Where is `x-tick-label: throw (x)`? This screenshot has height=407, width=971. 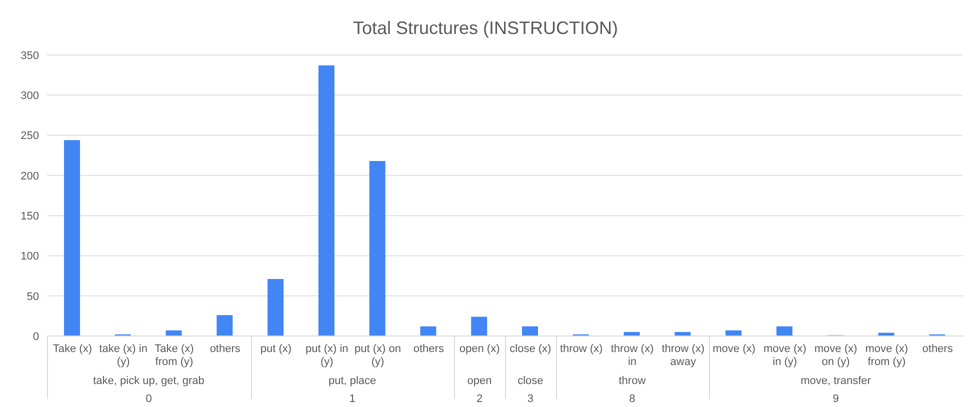
x-tick-label: throw (x) is located at coordinates (581, 349).